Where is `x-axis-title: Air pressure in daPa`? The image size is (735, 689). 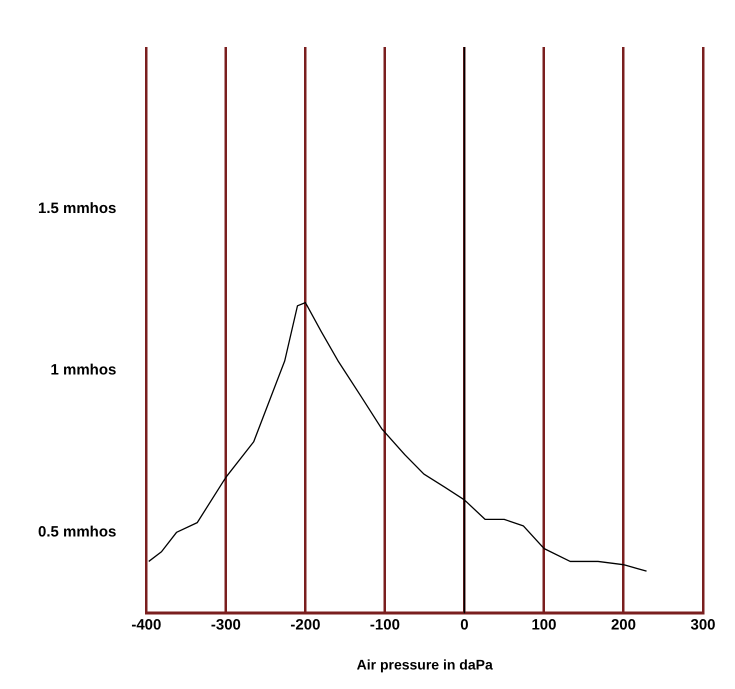 x-axis-title: Air pressure in daPa is located at coordinates (424, 664).